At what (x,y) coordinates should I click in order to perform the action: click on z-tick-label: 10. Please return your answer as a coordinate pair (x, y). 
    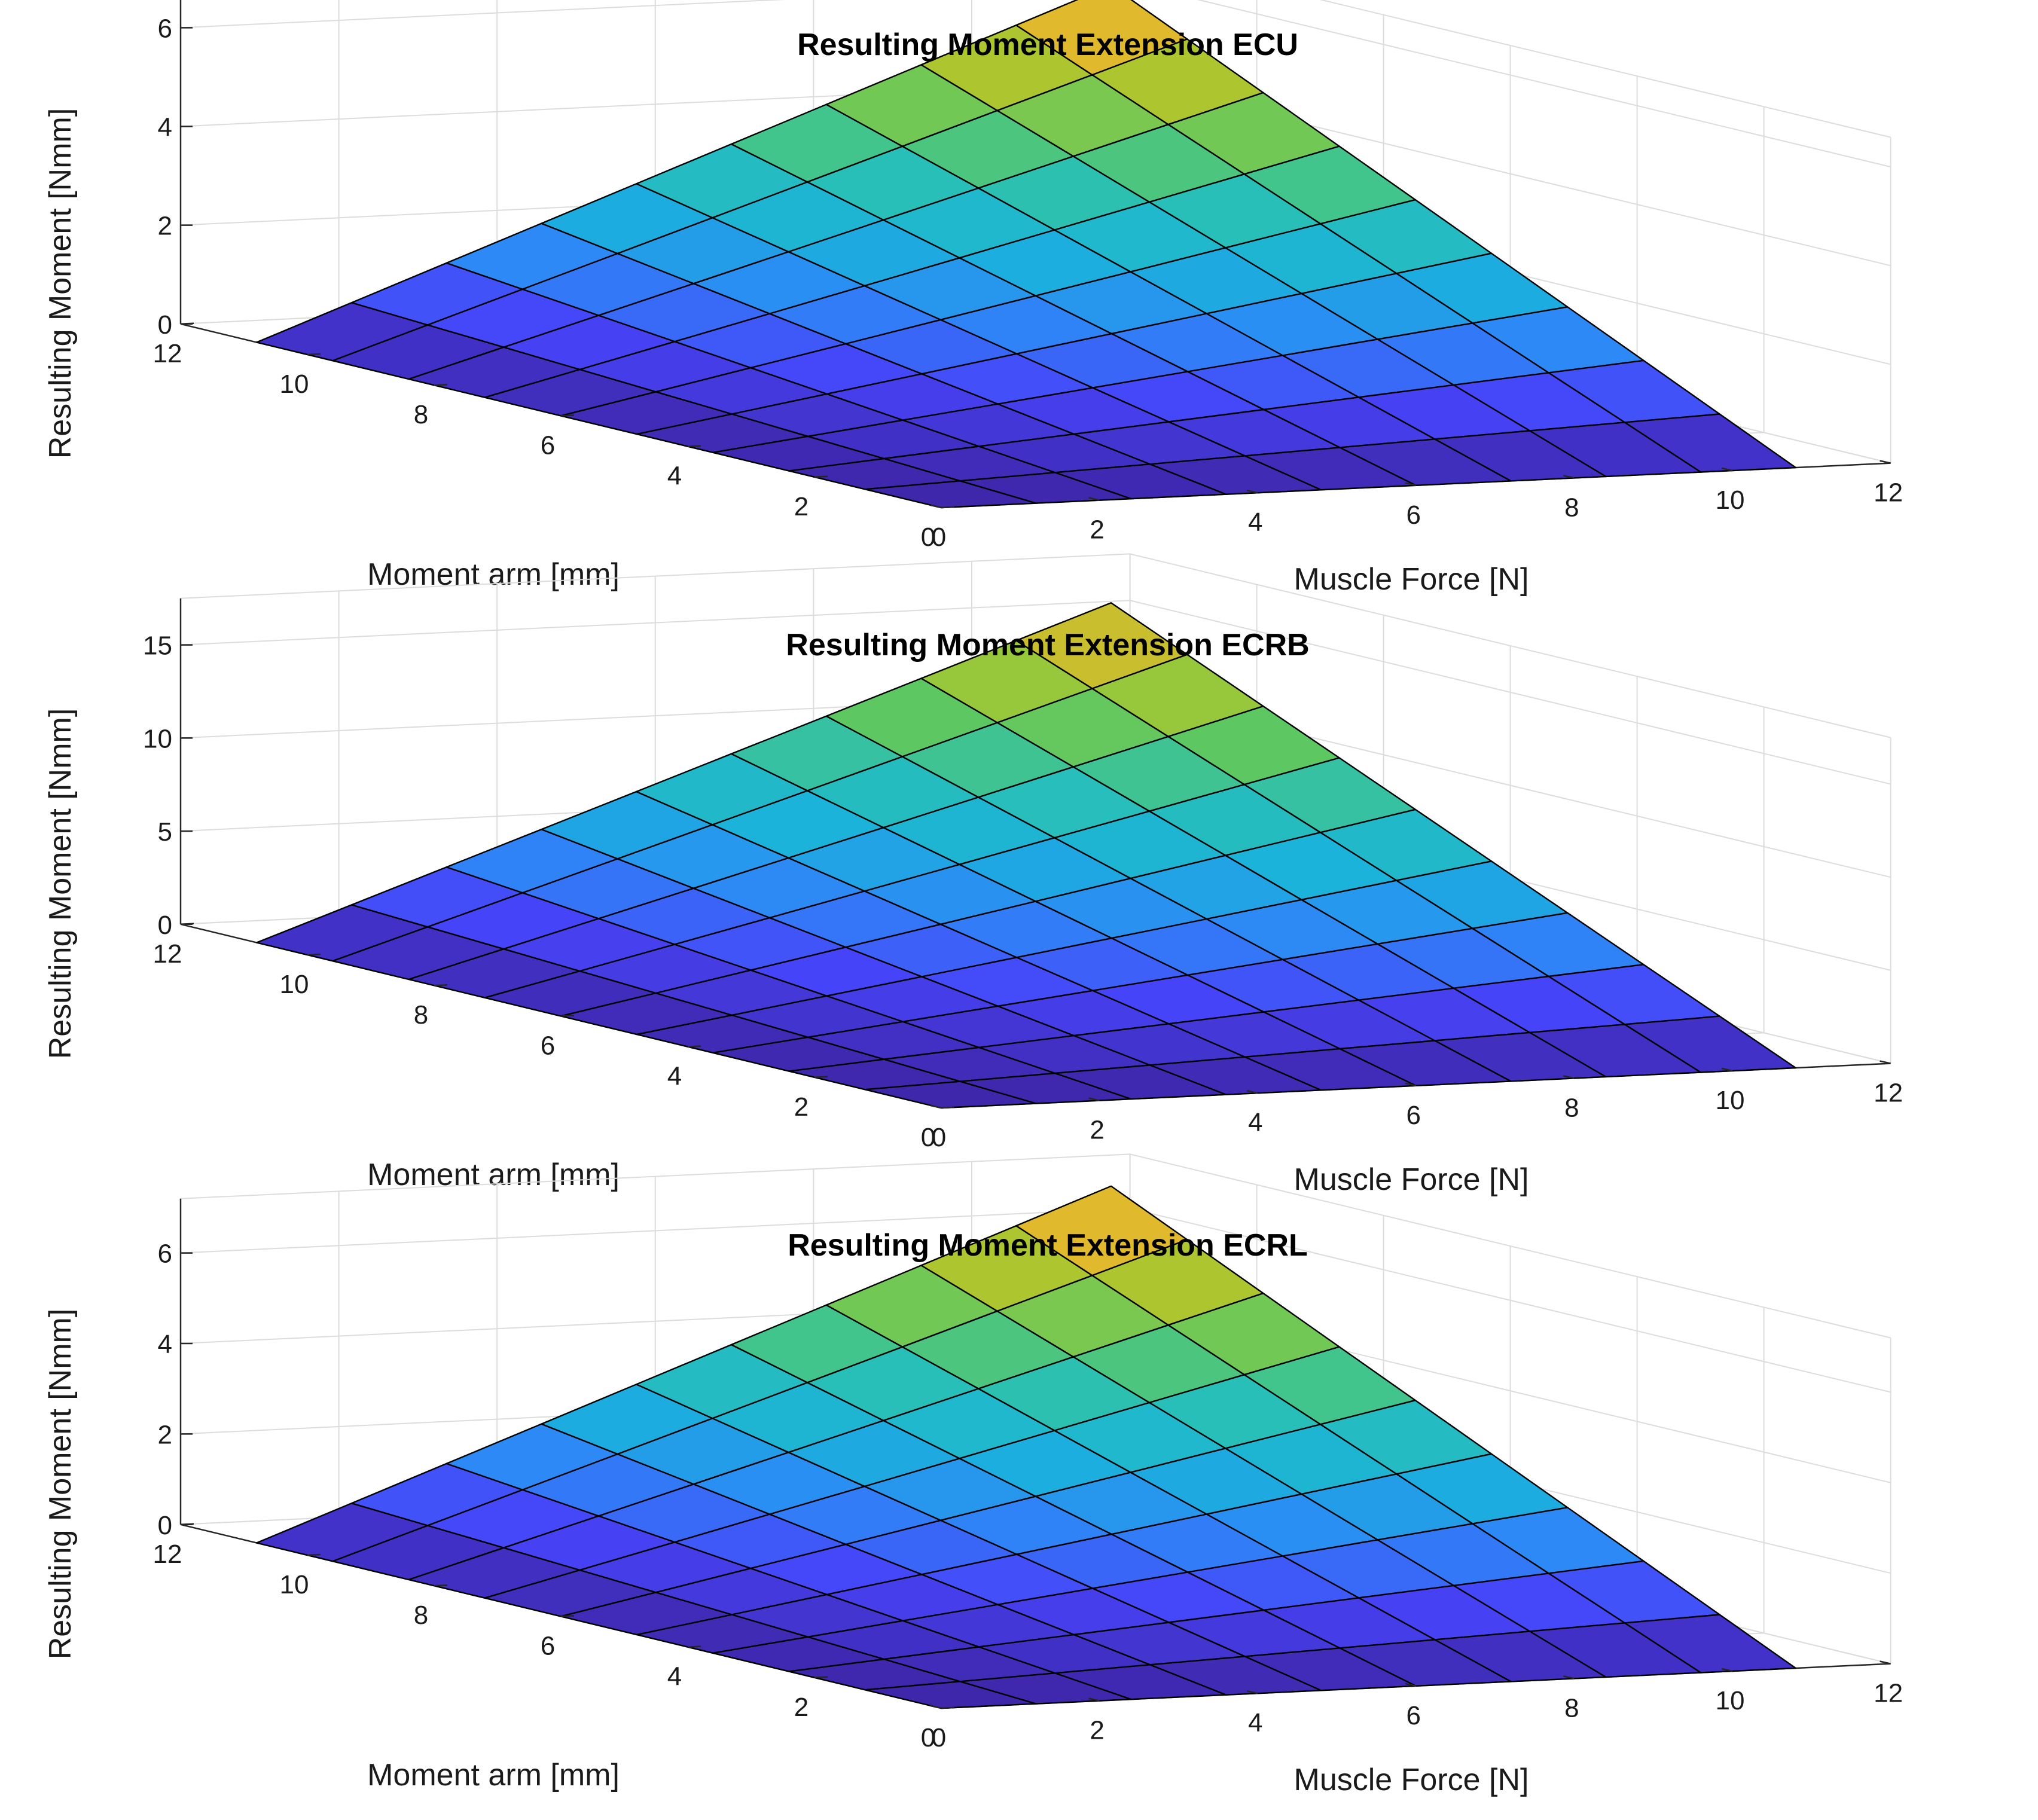
    Looking at the image, I should click on (157, 739).